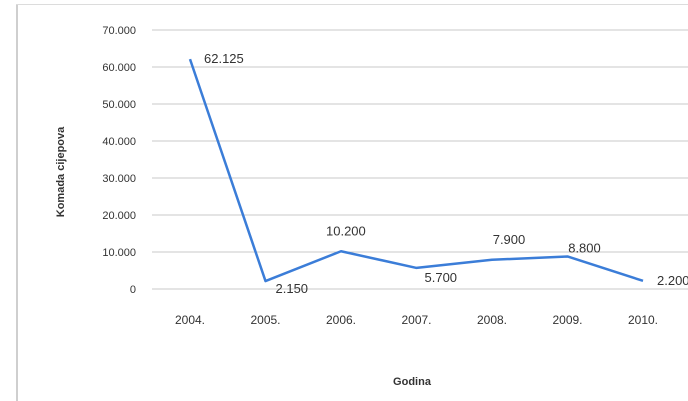 The height and width of the screenshot is (401, 688). Describe the element at coordinates (352, 4) in the screenshot. I see `top-border` at that location.